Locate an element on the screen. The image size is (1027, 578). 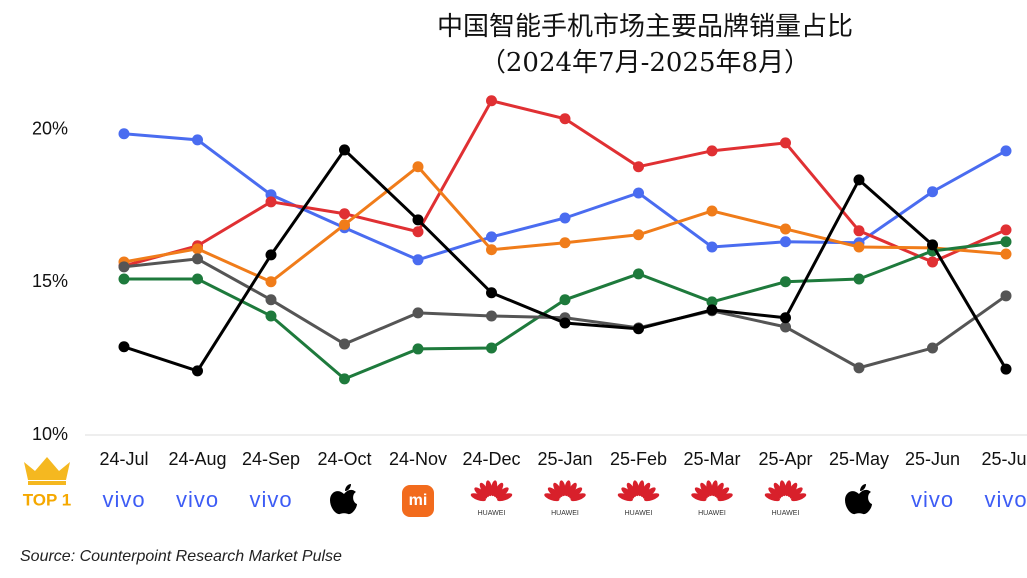
y-tick-label: 15% is located at coordinates (50, 281).